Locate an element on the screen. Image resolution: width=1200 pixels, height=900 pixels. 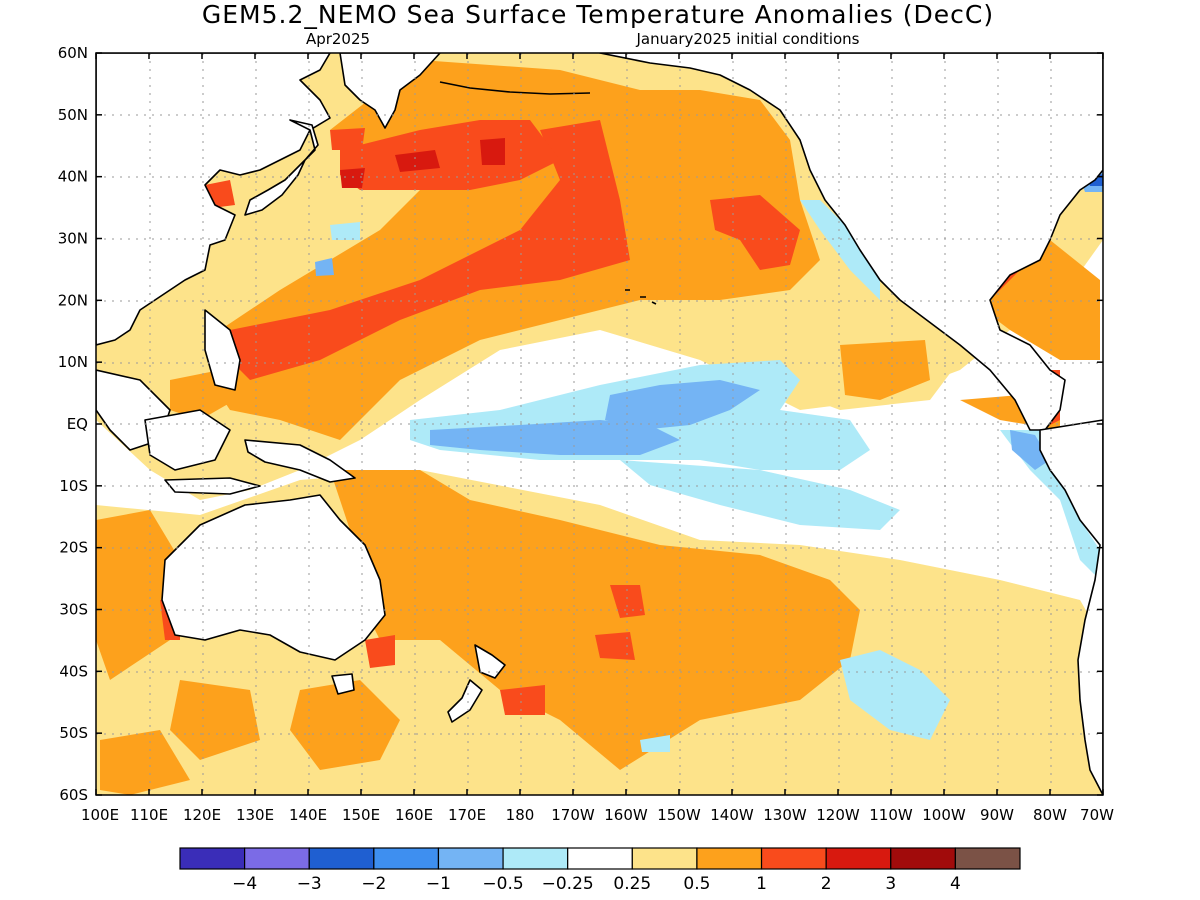
lon-label: 110E is located at coordinates (149, 815).